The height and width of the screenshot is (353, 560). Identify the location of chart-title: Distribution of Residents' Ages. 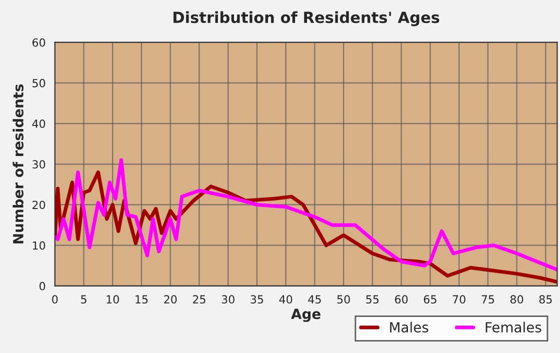
(307, 18).